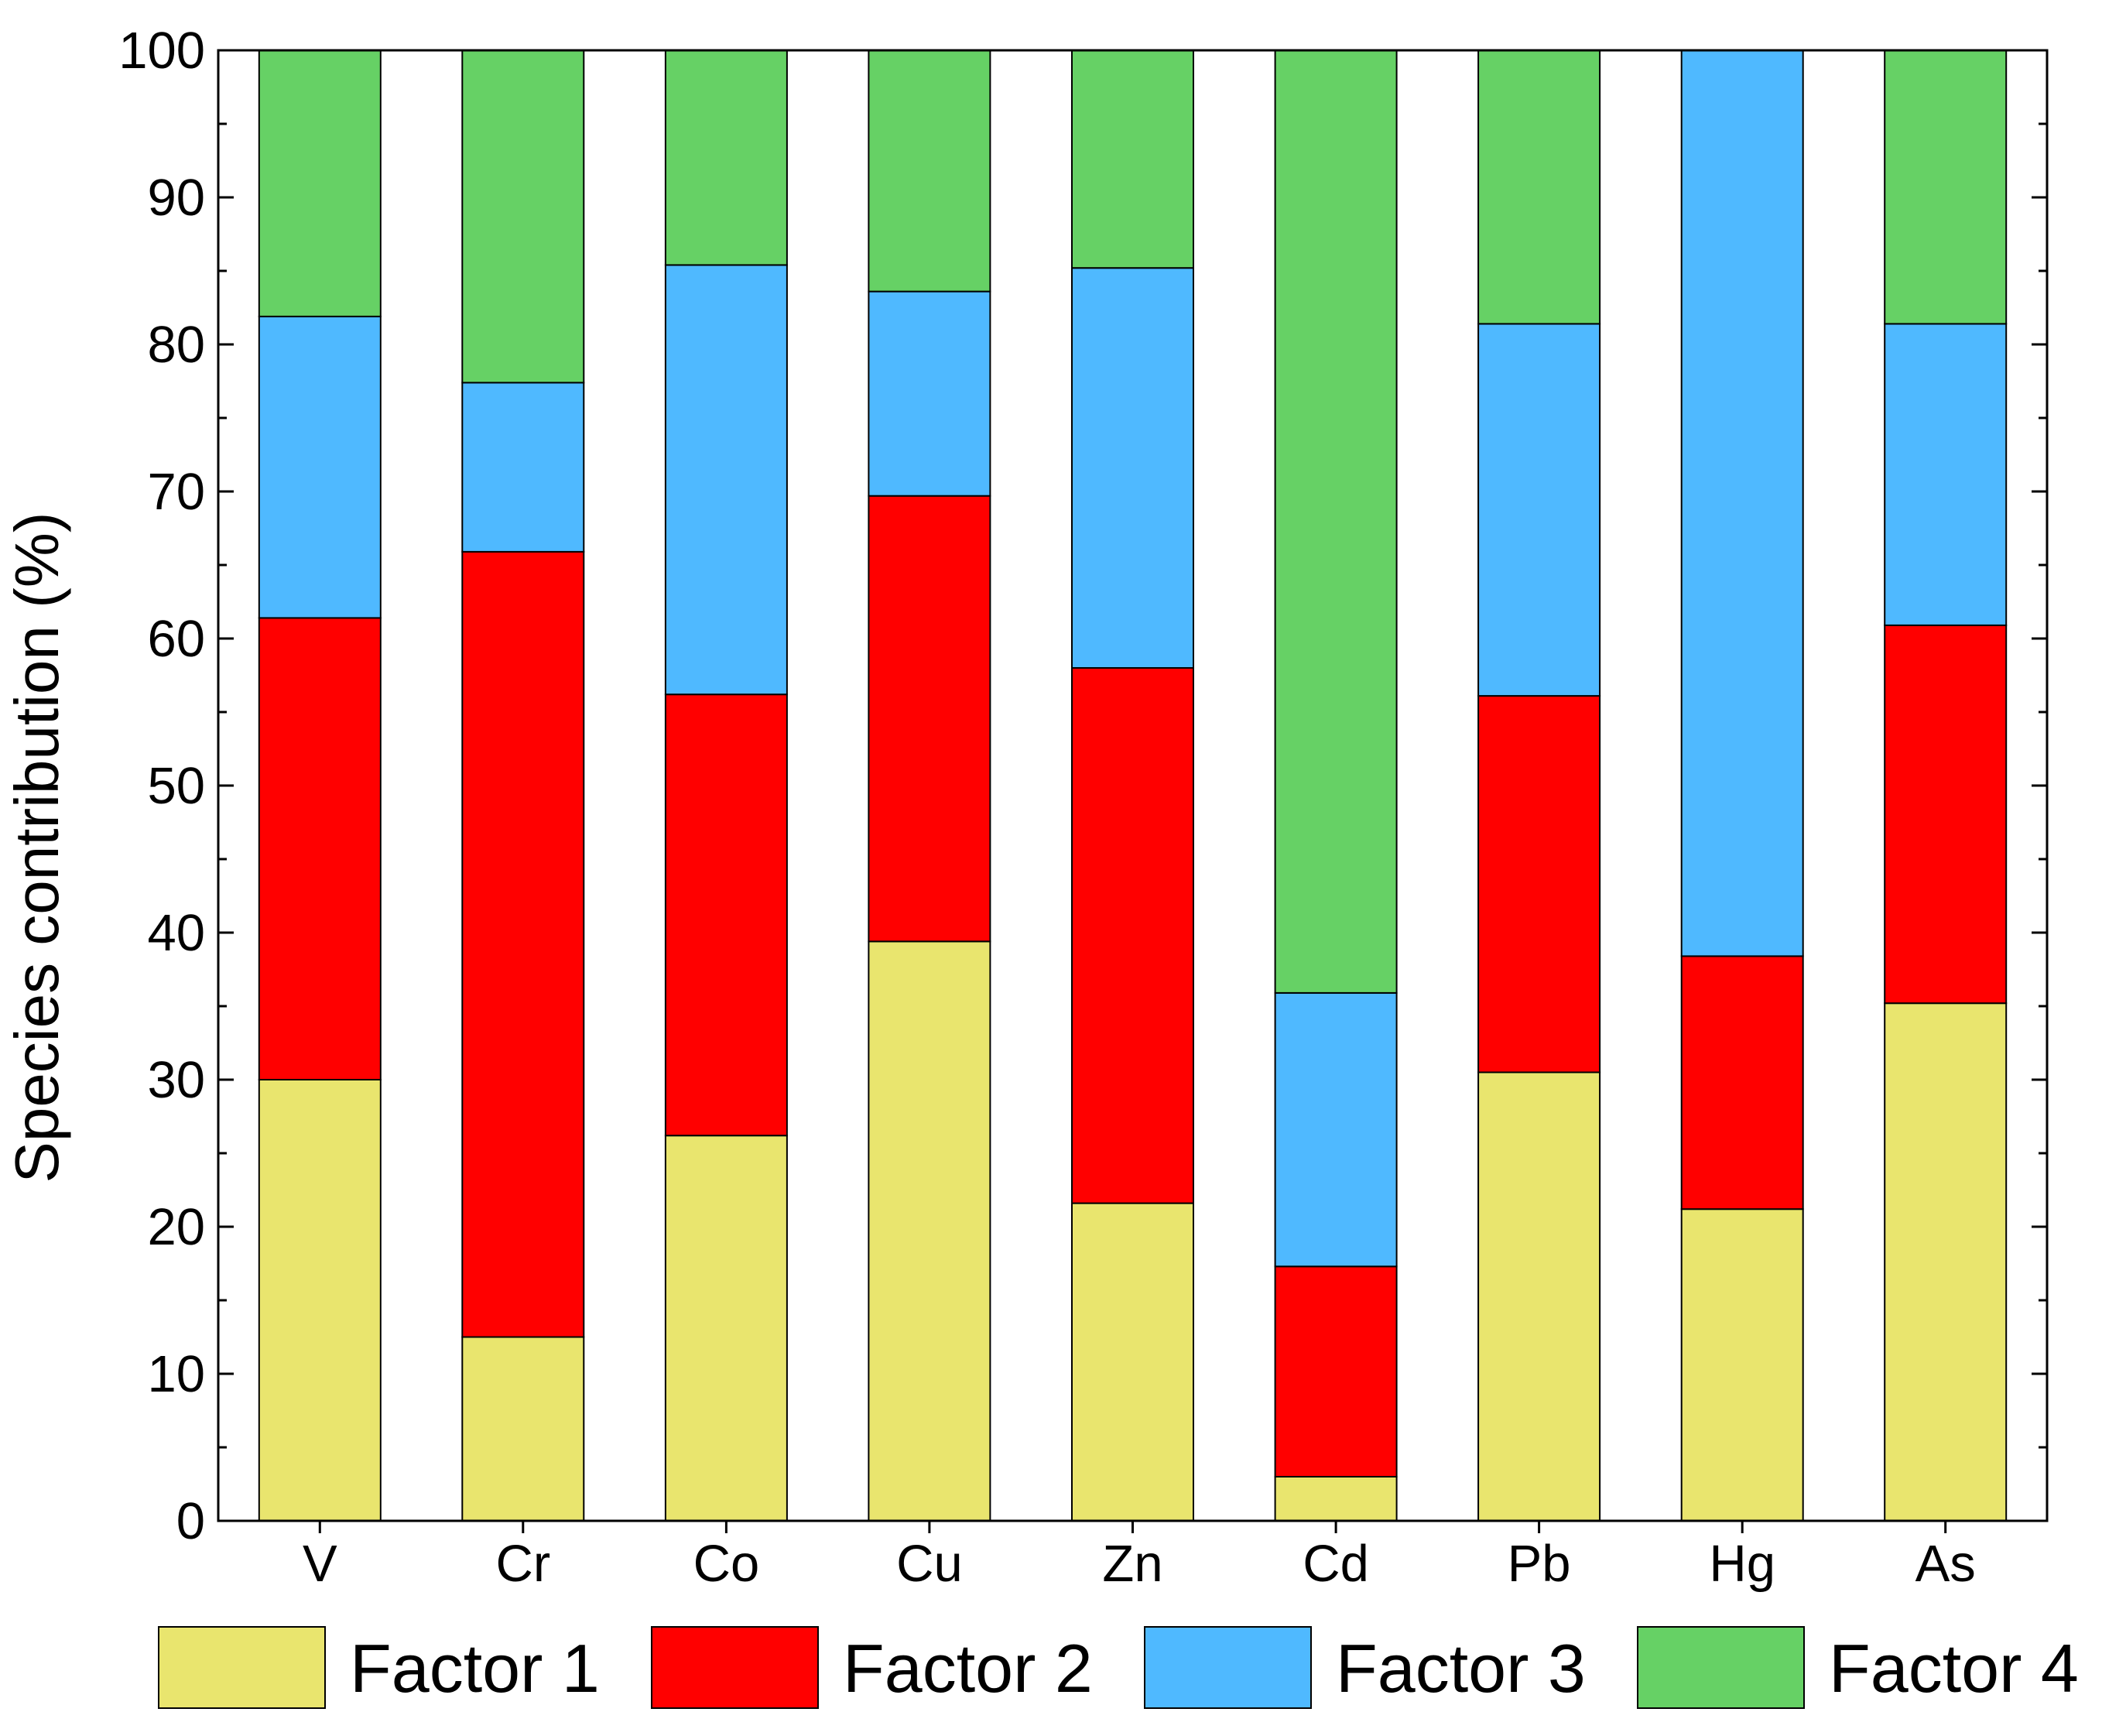  I want to click on y-tick-label-0: 0, so click(190, 1521).